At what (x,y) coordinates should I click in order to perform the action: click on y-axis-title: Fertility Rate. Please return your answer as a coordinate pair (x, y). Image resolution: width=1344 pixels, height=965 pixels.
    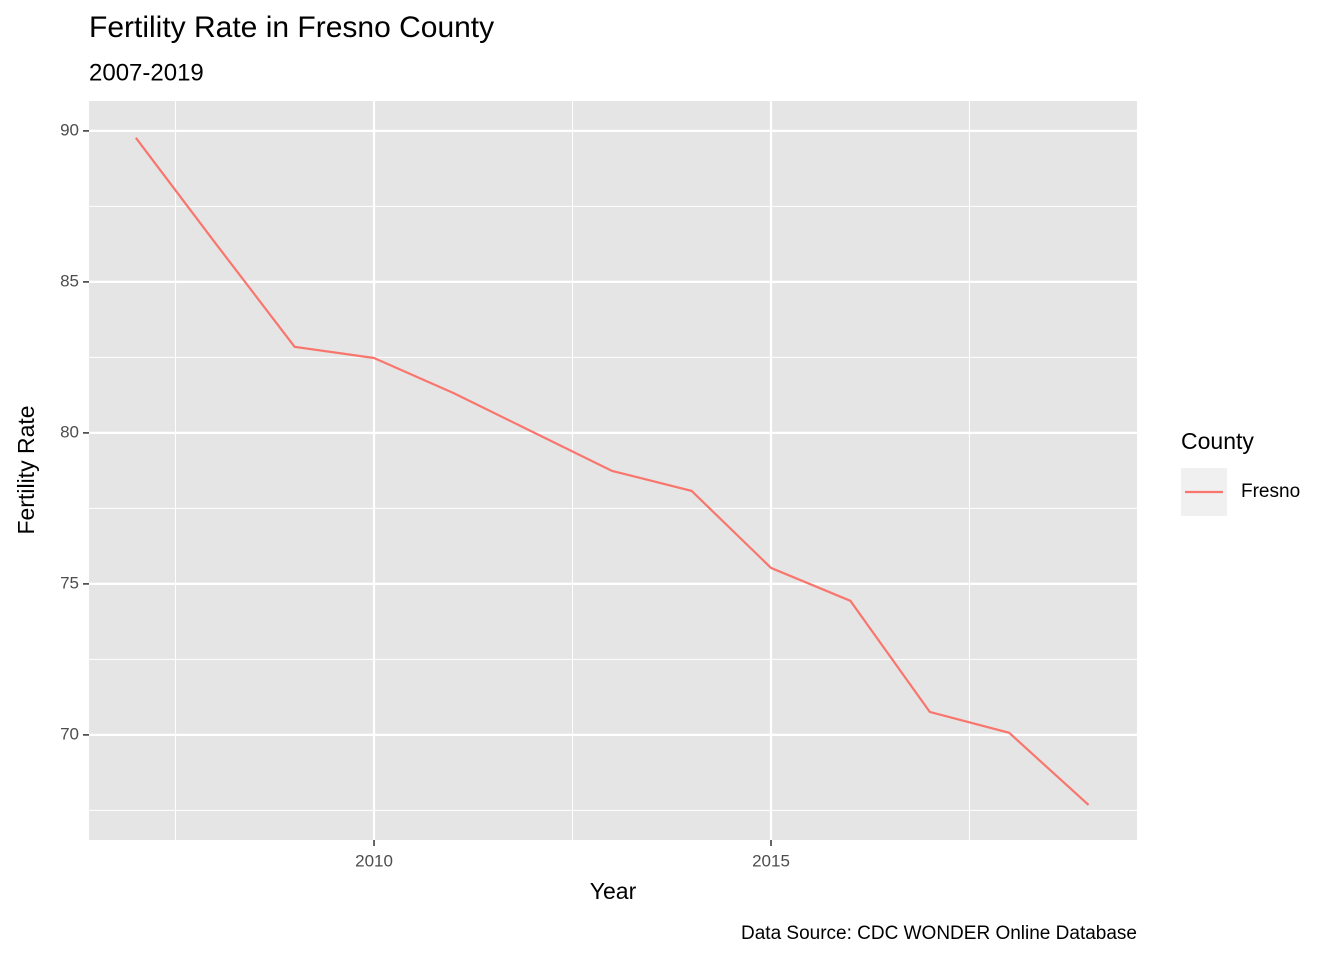
    Looking at the image, I should click on (26, 469).